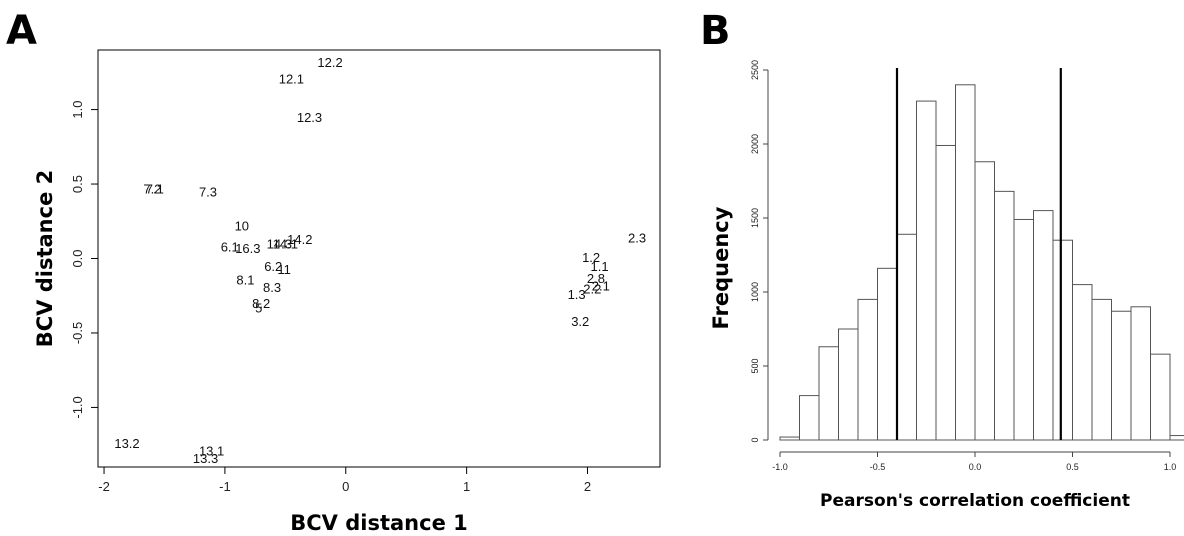  What do you see at coordinates (211, 451) in the screenshot?
I see `point-label: 13.1` at bounding box center [211, 451].